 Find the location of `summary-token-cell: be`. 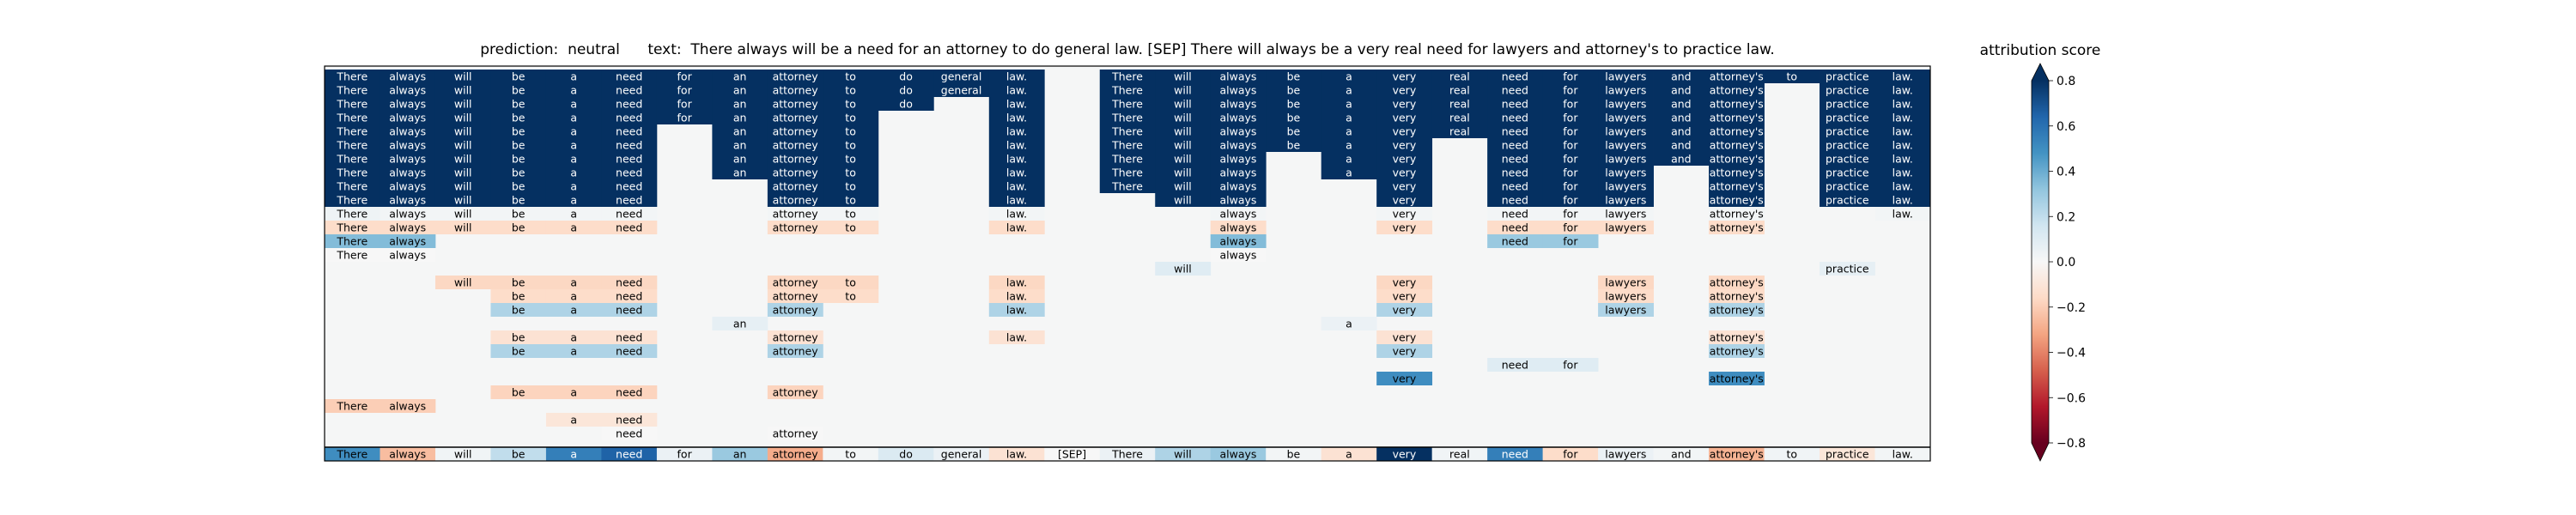

summary-token-cell: be is located at coordinates (1294, 454).